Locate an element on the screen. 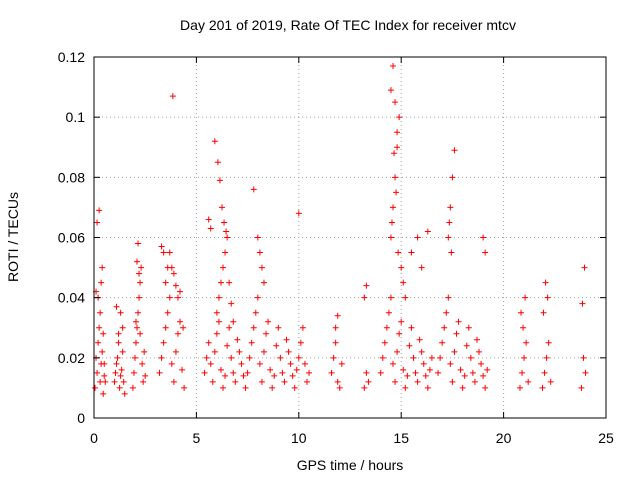 Image resolution: width=640 pixels, height=480 pixels. y-tick-label: 0.06 is located at coordinates (71, 238).